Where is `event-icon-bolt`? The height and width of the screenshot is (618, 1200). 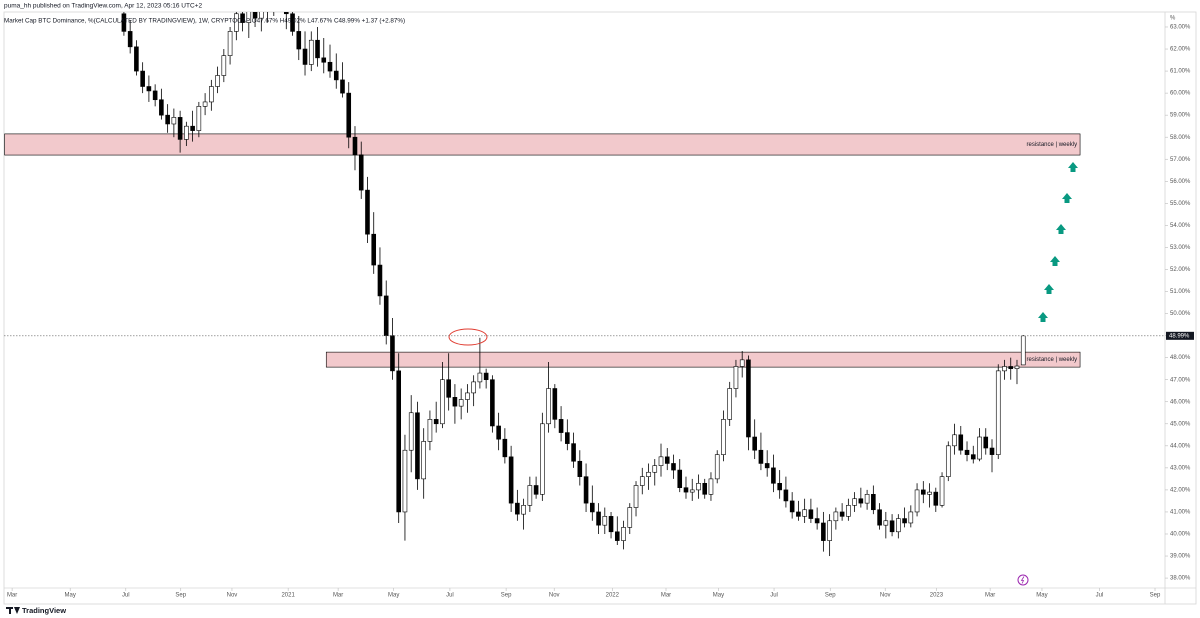
event-icon-bolt is located at coordinates (1022, 580).